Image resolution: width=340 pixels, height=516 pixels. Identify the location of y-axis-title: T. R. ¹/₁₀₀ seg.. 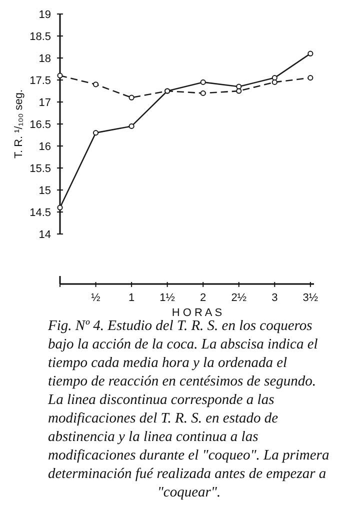
(18, 124).